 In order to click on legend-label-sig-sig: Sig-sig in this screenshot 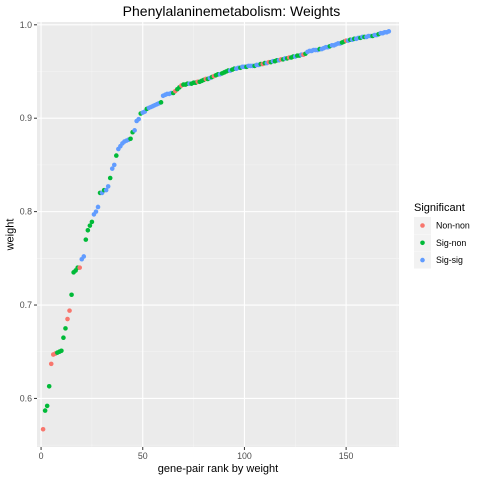, I will do `click(449, 260)`.